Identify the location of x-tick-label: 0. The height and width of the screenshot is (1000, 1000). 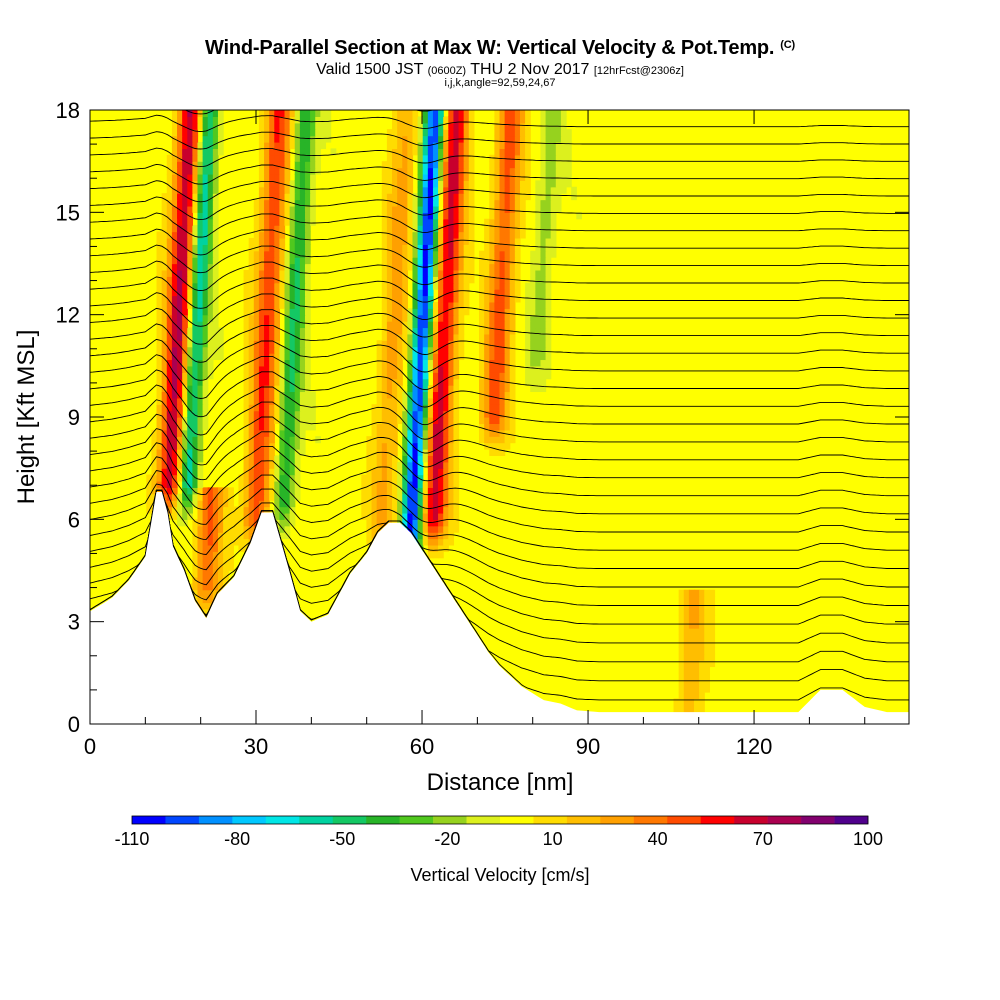
(90, 746).